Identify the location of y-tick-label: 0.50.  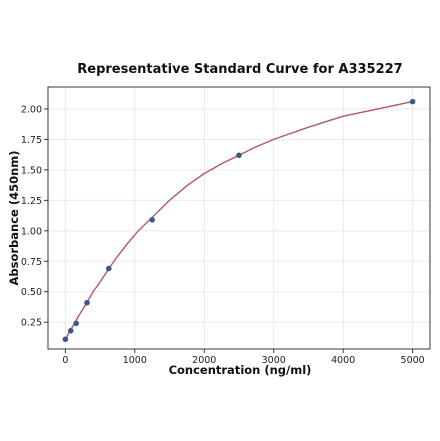
(31, 292).